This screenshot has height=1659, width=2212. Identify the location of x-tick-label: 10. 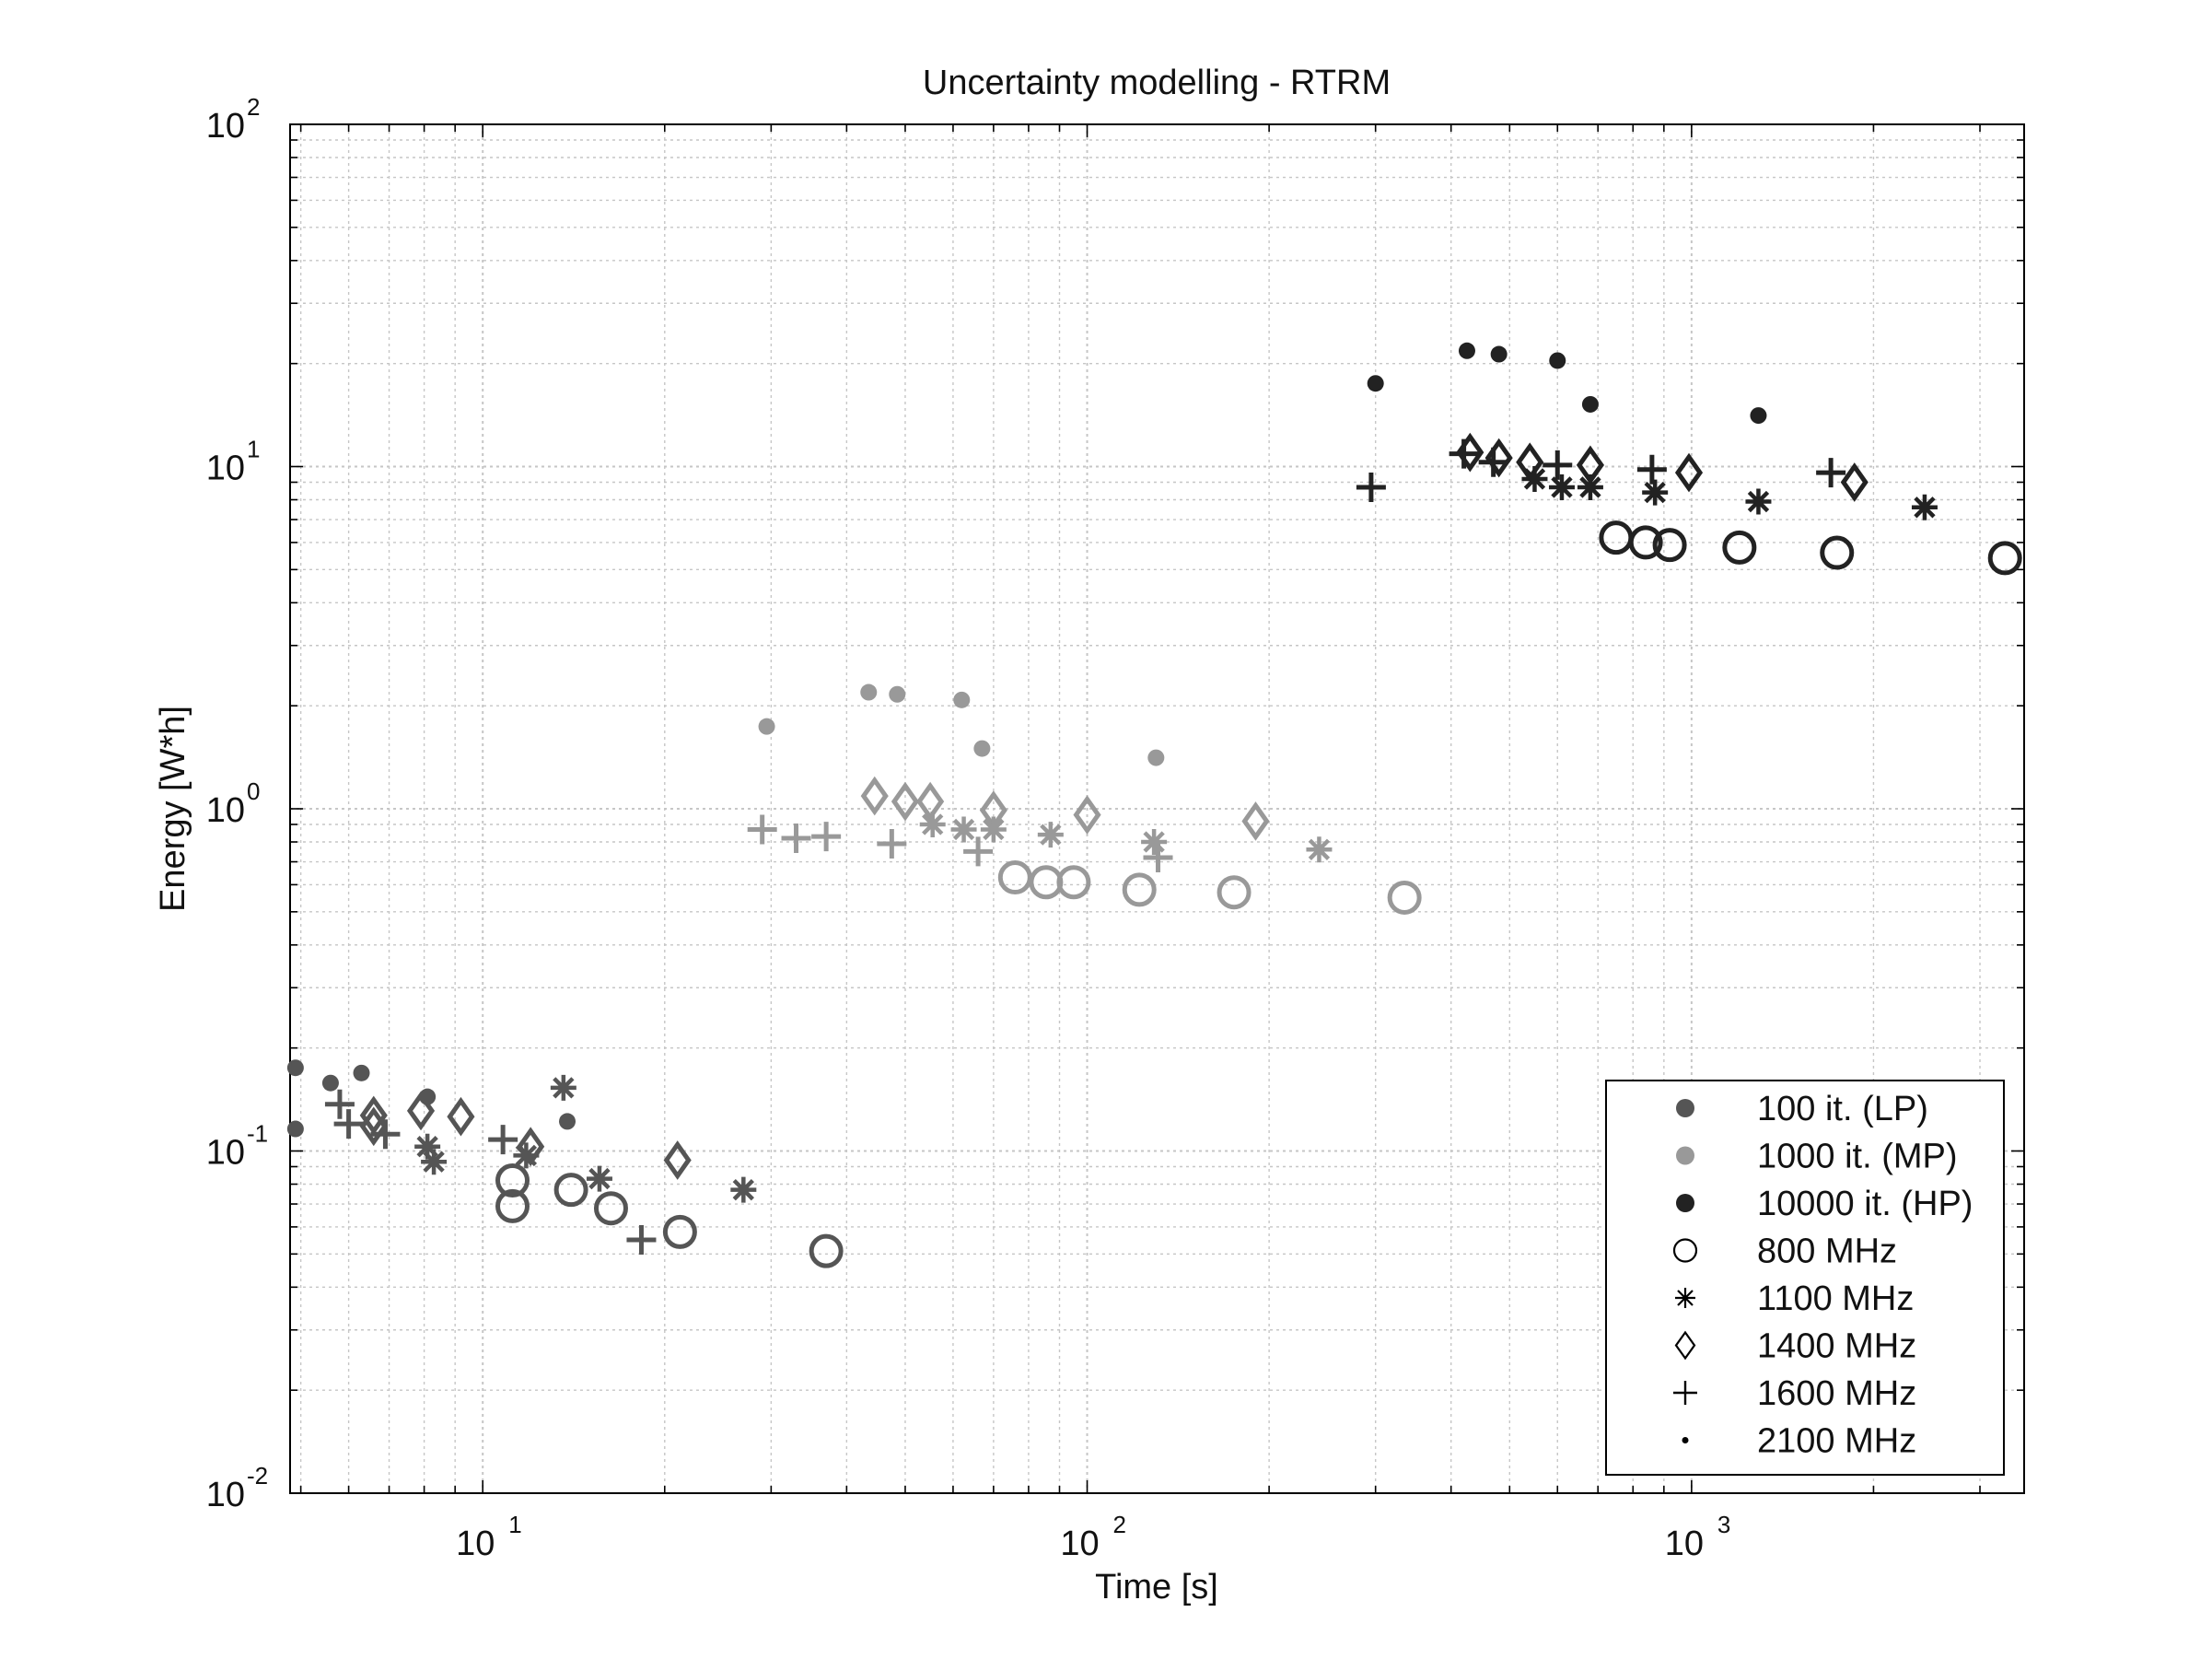
(1079, 1544).